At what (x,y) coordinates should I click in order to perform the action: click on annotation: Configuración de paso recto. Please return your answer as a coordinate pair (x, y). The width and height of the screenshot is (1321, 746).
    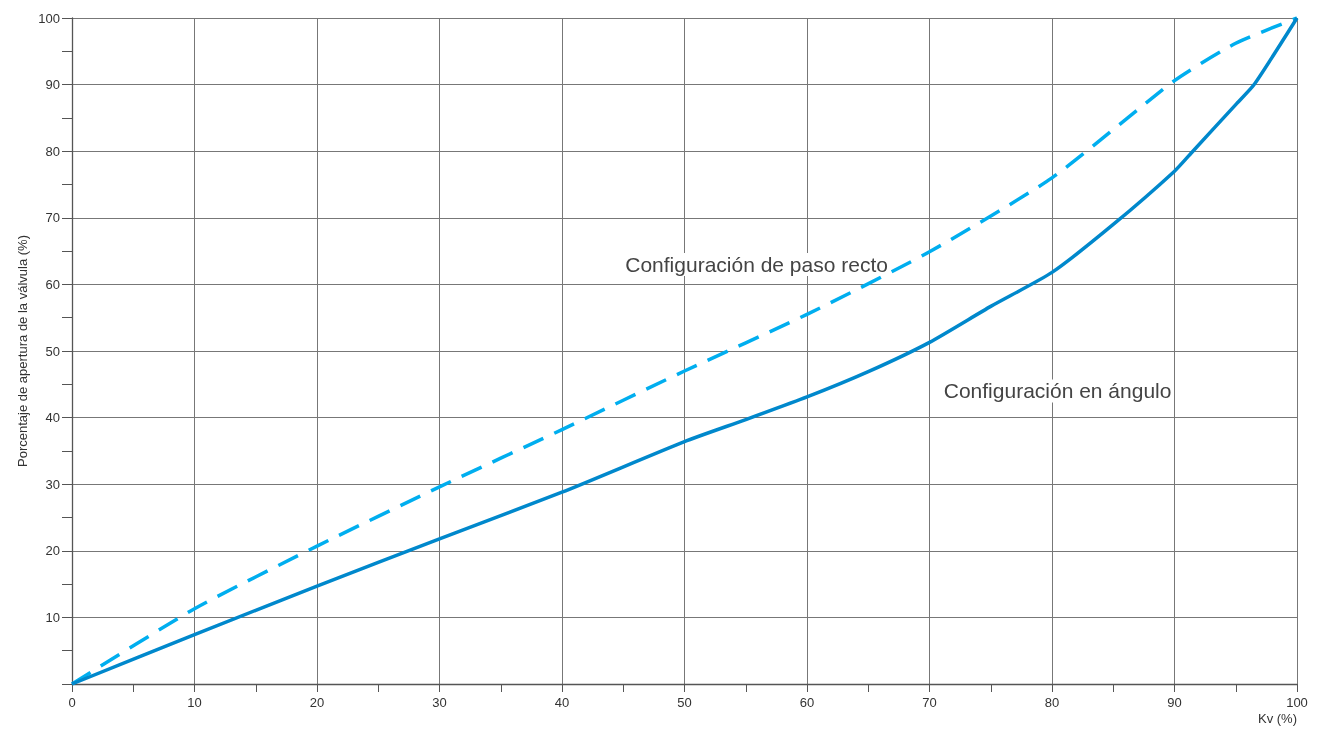
    Looking at the image, I should click on (756, 264).